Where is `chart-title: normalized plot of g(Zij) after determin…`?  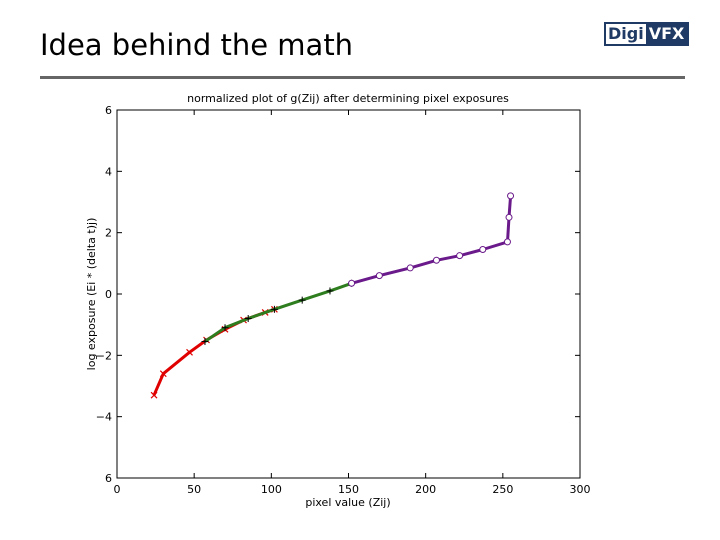 chart-title: normalized plot of g(Zij) after determin… is located at coordinates (348, 98).